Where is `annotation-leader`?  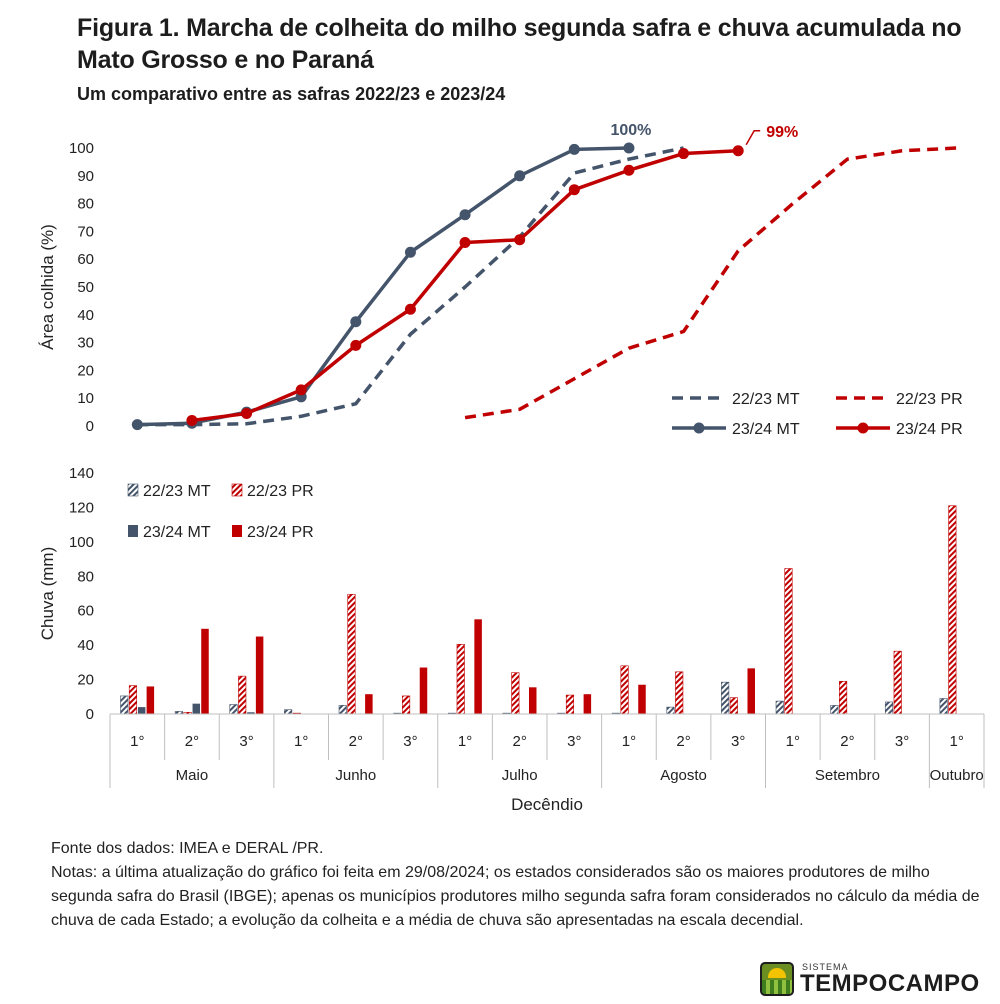
annotation-leader is located at coordinates (753, 138).